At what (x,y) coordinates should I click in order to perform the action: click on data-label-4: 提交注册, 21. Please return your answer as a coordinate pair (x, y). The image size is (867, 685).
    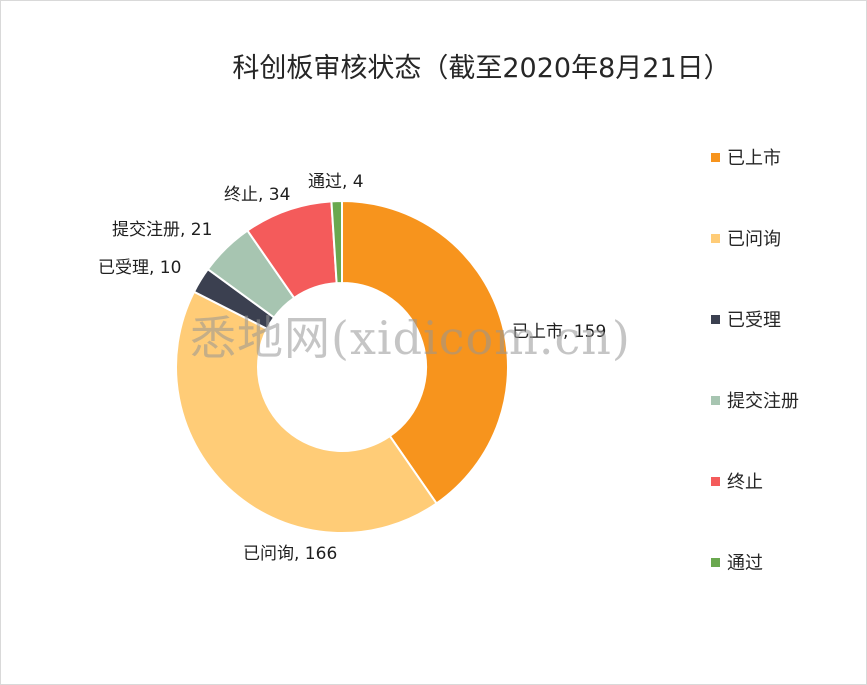
    Looking at the image, I should click on (162, 230).